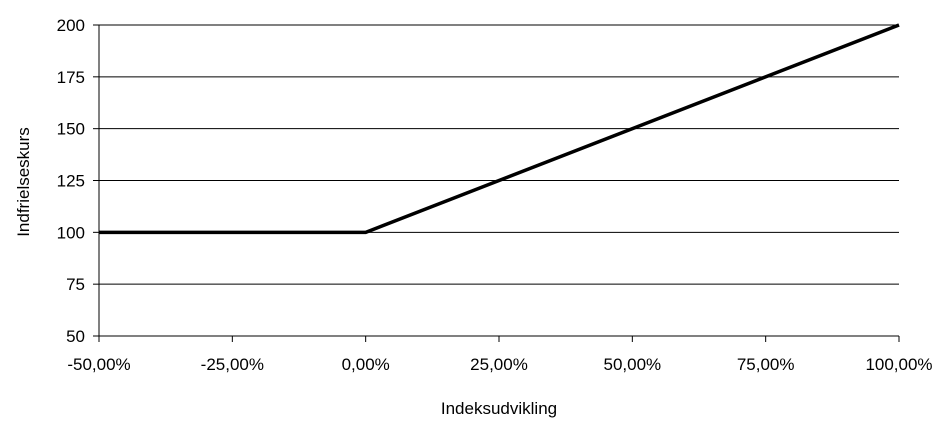  I want to click on x-tick-label: -50,00%, so click(98, 364).